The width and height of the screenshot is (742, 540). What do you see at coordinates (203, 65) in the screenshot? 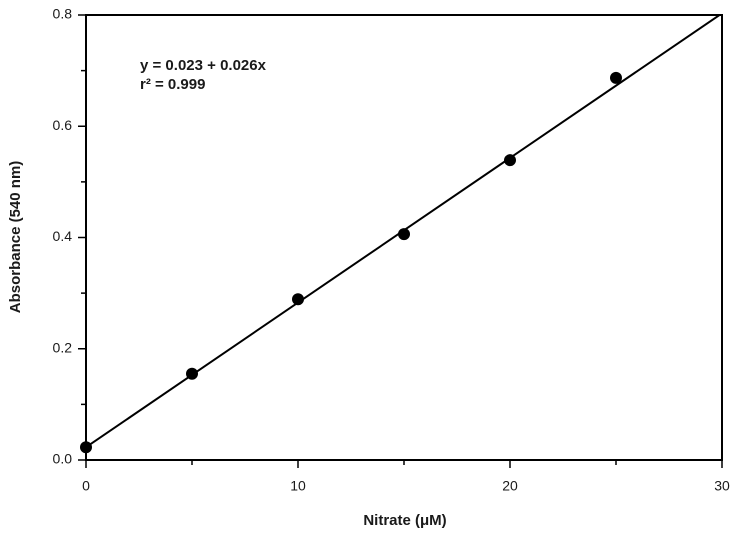
I see `equation: y = 0.023 + 0.026x` at bounding box center [203, 65].